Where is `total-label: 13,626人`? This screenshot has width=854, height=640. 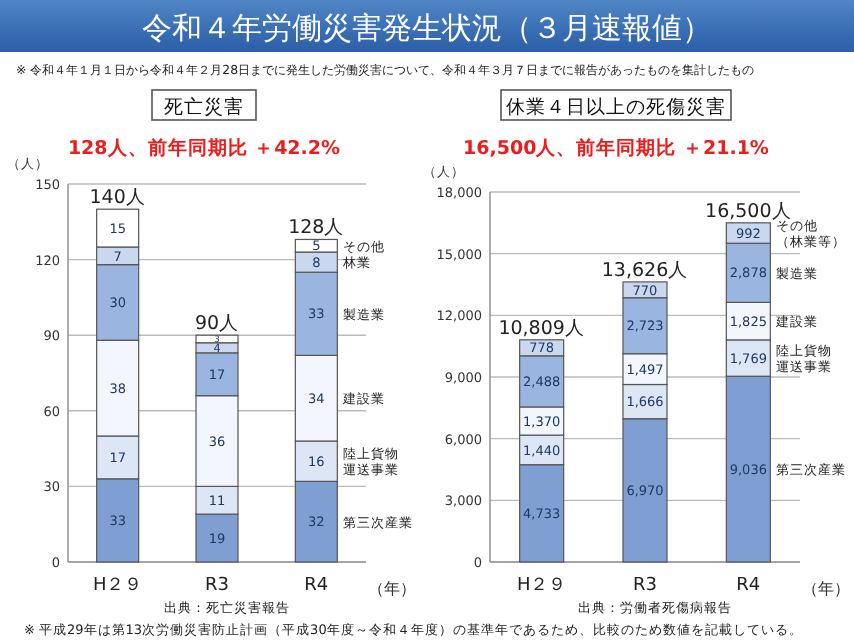 total-label: 13,626人 is located at coordinates (645, 270).